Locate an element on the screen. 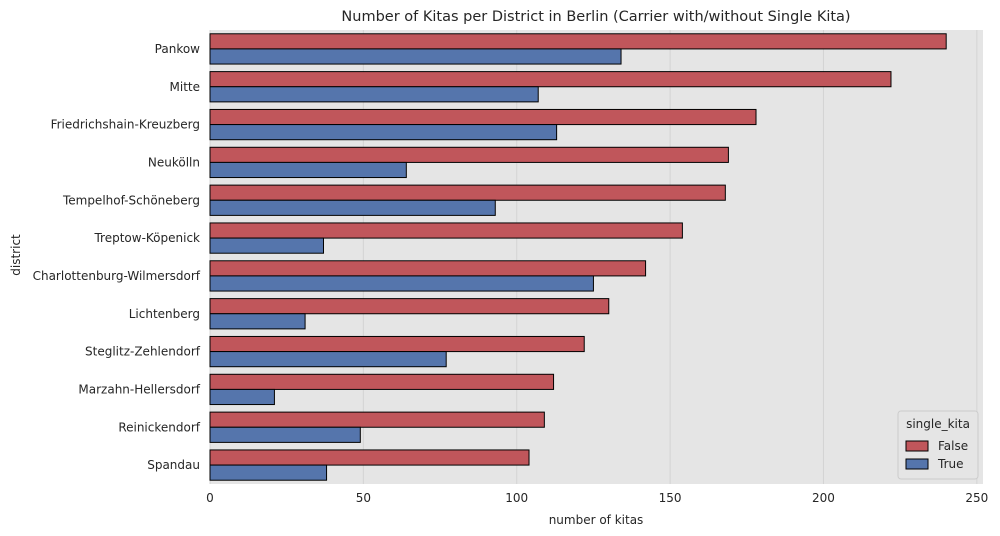 The width and height of the screenshot is (1000, 536). y-tick-label: Tempelhof-Schöneberg is located at coordinates (131, 200).